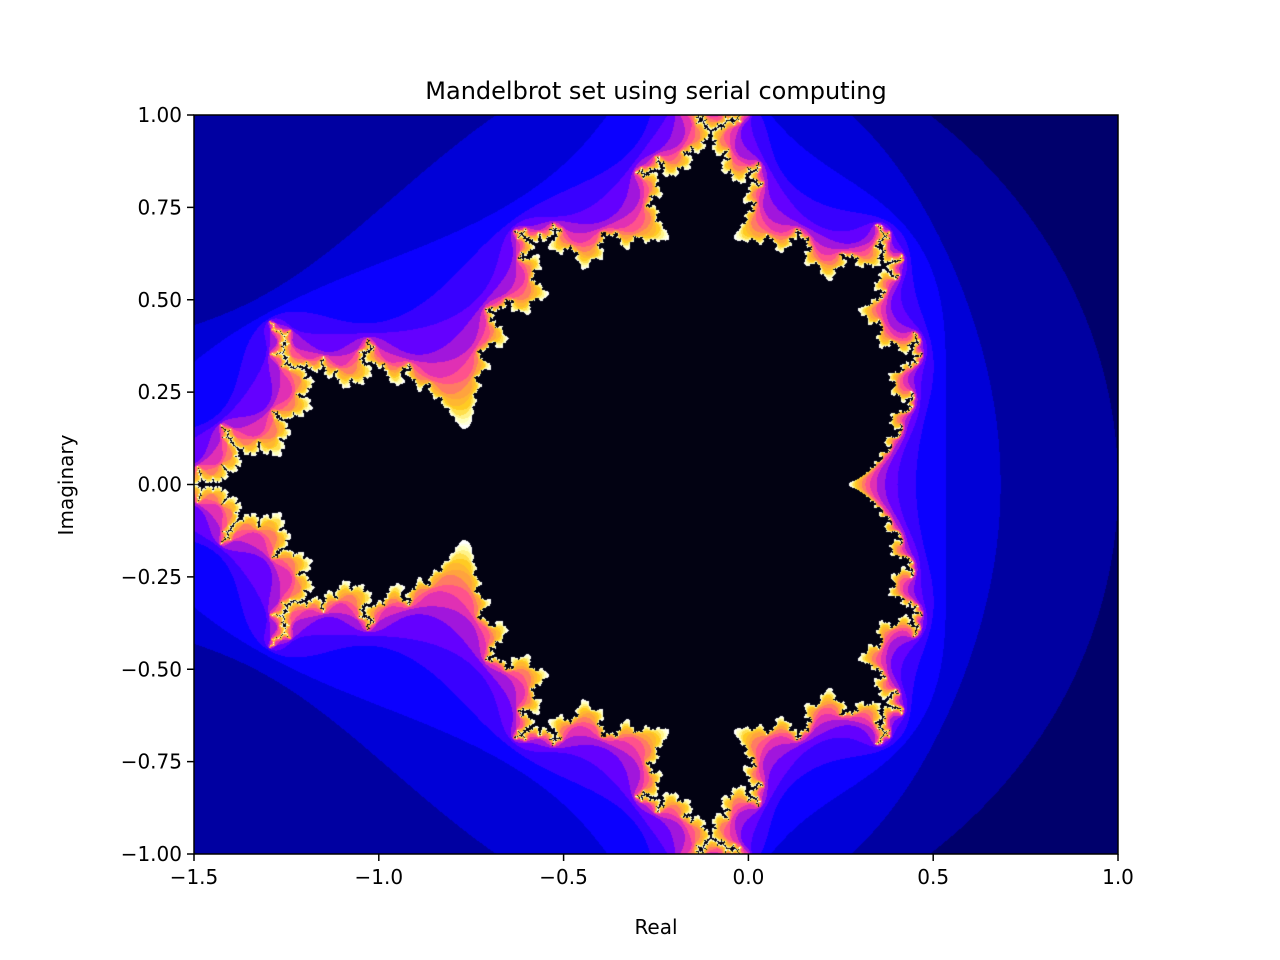  Describe the element at coordinates (159, 300) in the screenshot. I see `y-tick-label: 0.50` at that location.